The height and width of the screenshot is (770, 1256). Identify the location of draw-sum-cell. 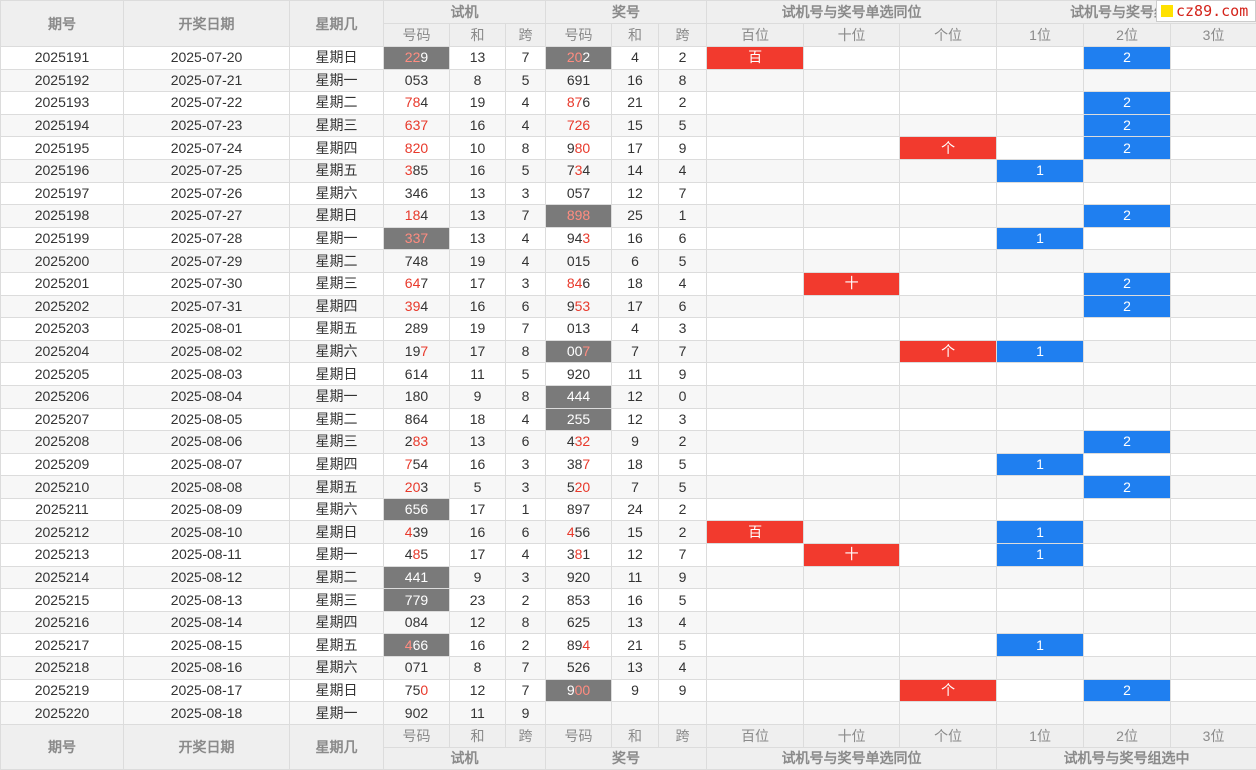
(635, 713).